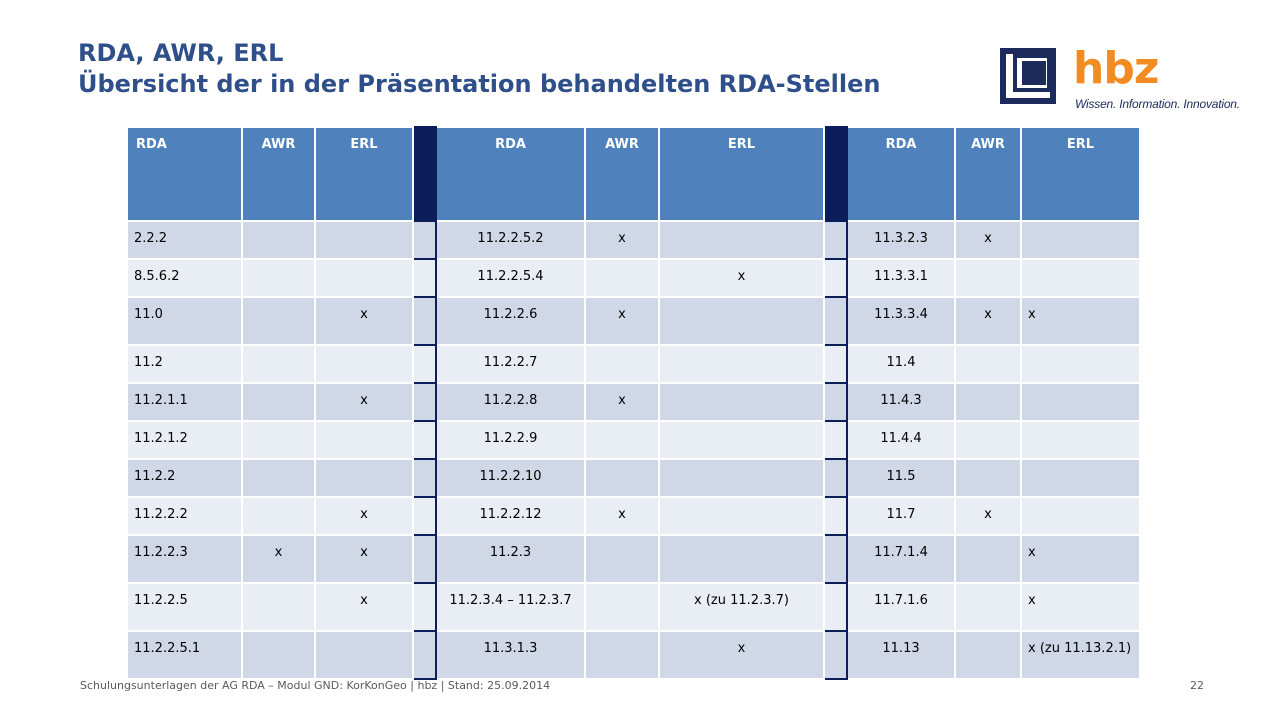 This screenshot has width=1280, height=720. What do you see at coordinates (184, 402) in the screenshot?
I see `cell-rda: 11.2.1.1` at bounding box center [184, 402].